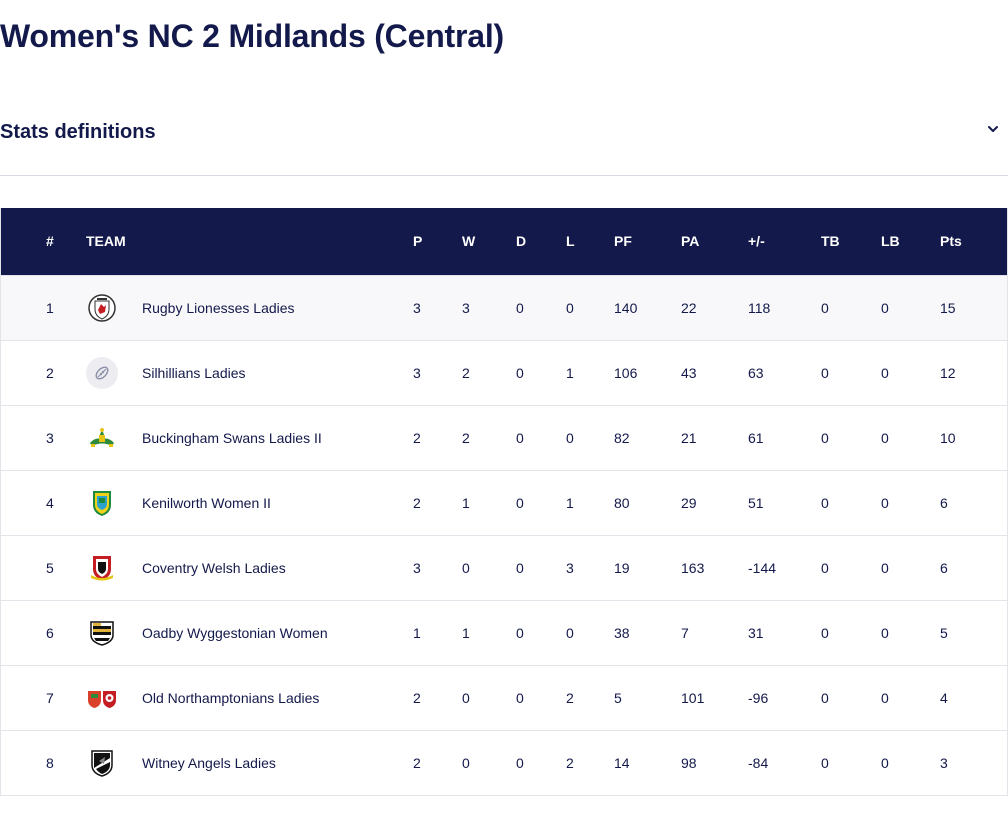 This screenshot has width=1008, height=827. I want to click on buckingham-swans-crest-icon, so click(102, 438).